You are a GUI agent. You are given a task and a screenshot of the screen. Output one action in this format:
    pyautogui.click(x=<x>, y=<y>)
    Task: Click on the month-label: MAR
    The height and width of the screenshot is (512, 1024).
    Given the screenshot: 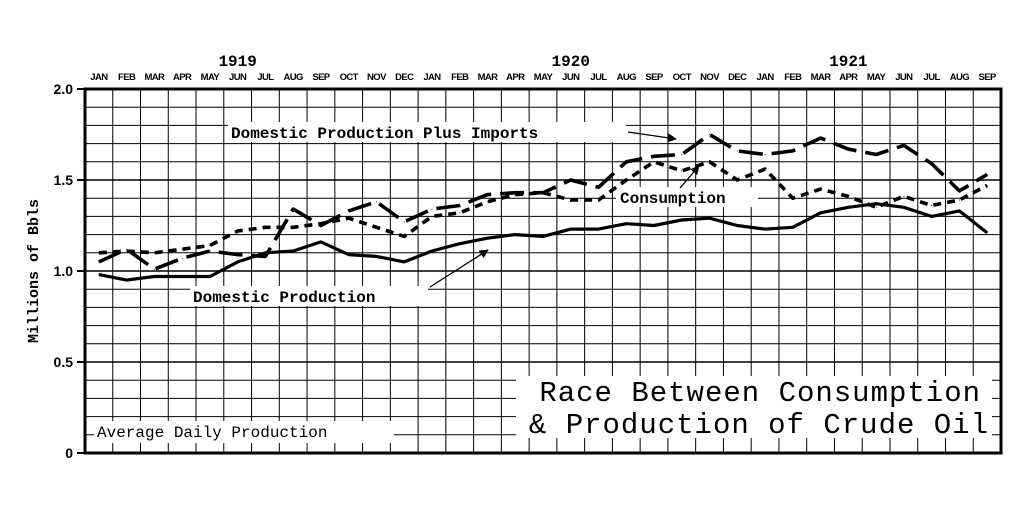 What is the action you would take?
    pyautogui.click(x=821, y=77)
    